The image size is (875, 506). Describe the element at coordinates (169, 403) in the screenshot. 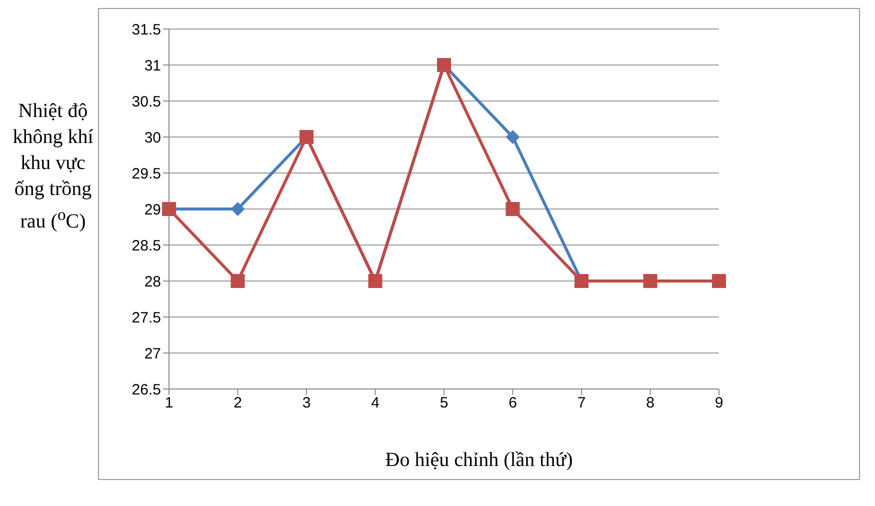

I see `x-tick-label: 1` at that location.